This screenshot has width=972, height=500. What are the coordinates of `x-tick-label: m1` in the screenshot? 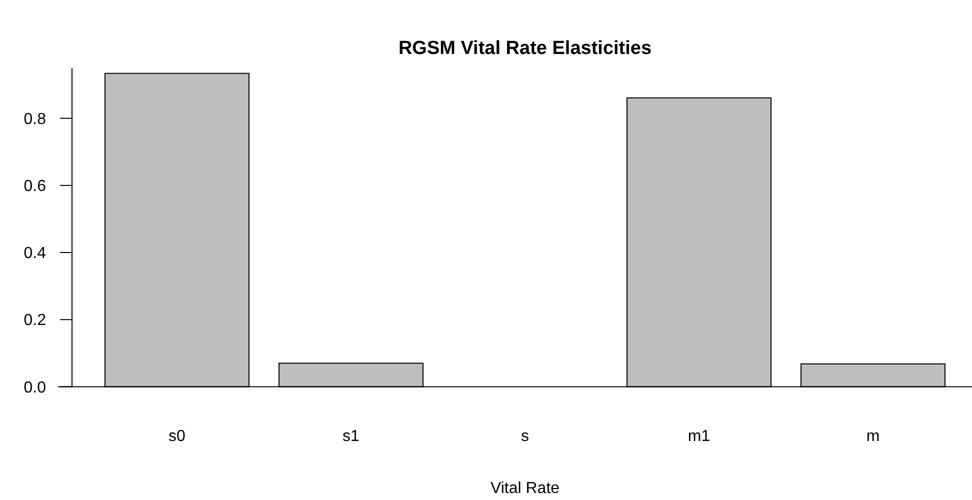 It's located at (699, 436).